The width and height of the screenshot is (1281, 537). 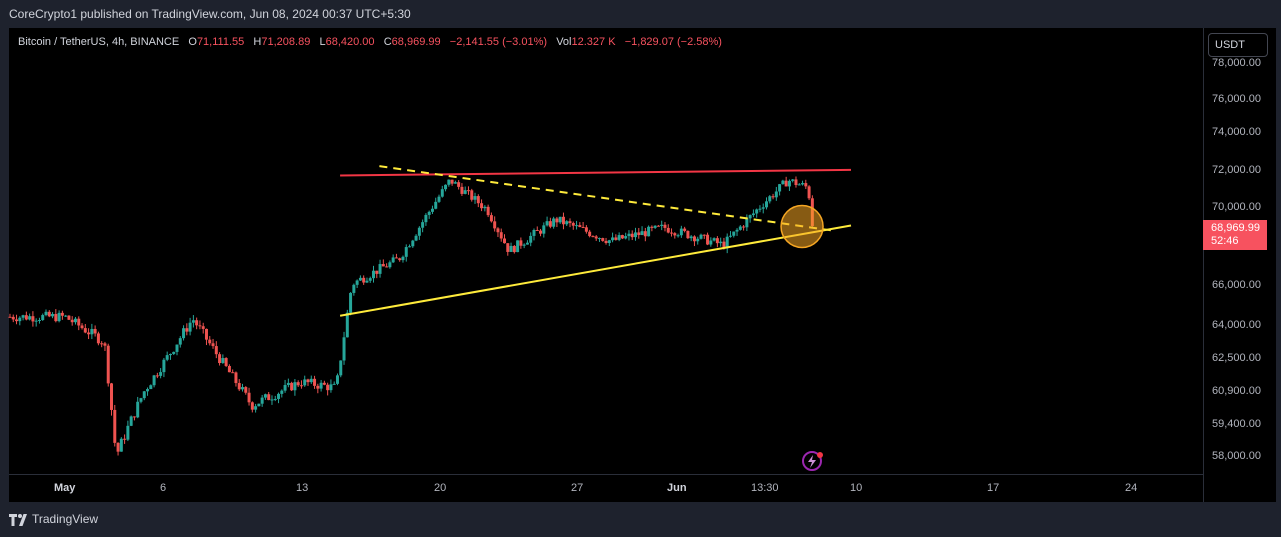 I want to click on currency-button: USDT, so click(x=1238, y=45).